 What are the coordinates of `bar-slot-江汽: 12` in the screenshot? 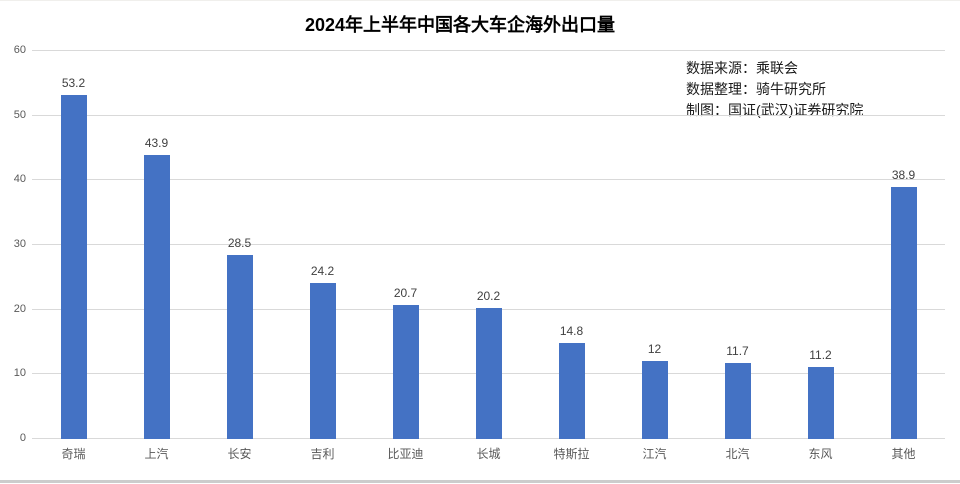 It's located at (654, 245).